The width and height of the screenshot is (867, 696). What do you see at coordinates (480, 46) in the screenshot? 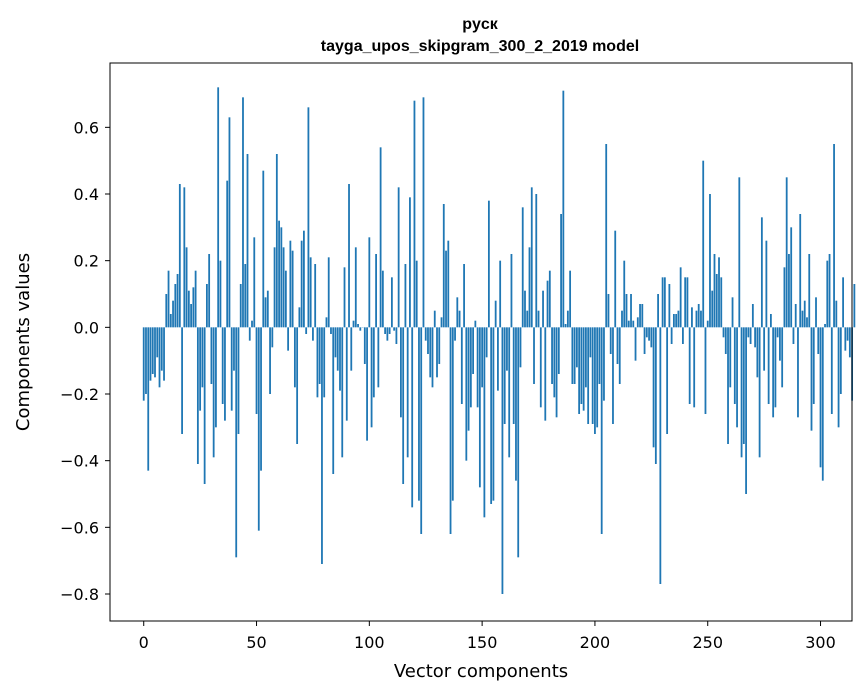
I see `chart-title-line-2: tayga_upos_skipgram_300_2_2019 model` at bounding box center [480, 46].